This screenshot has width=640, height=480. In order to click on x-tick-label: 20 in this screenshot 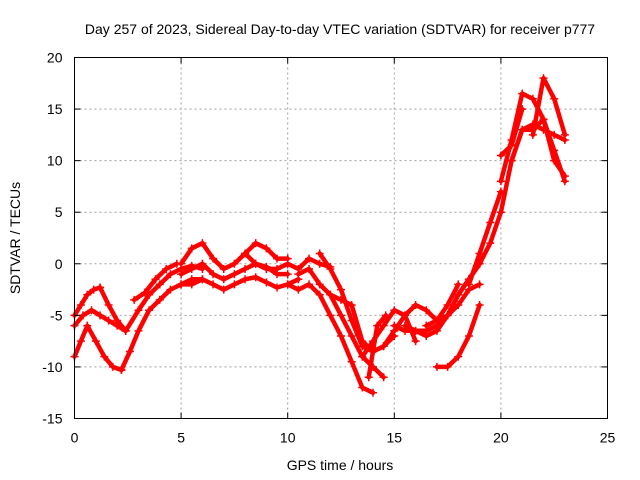, I will do `click(501, 438)`.